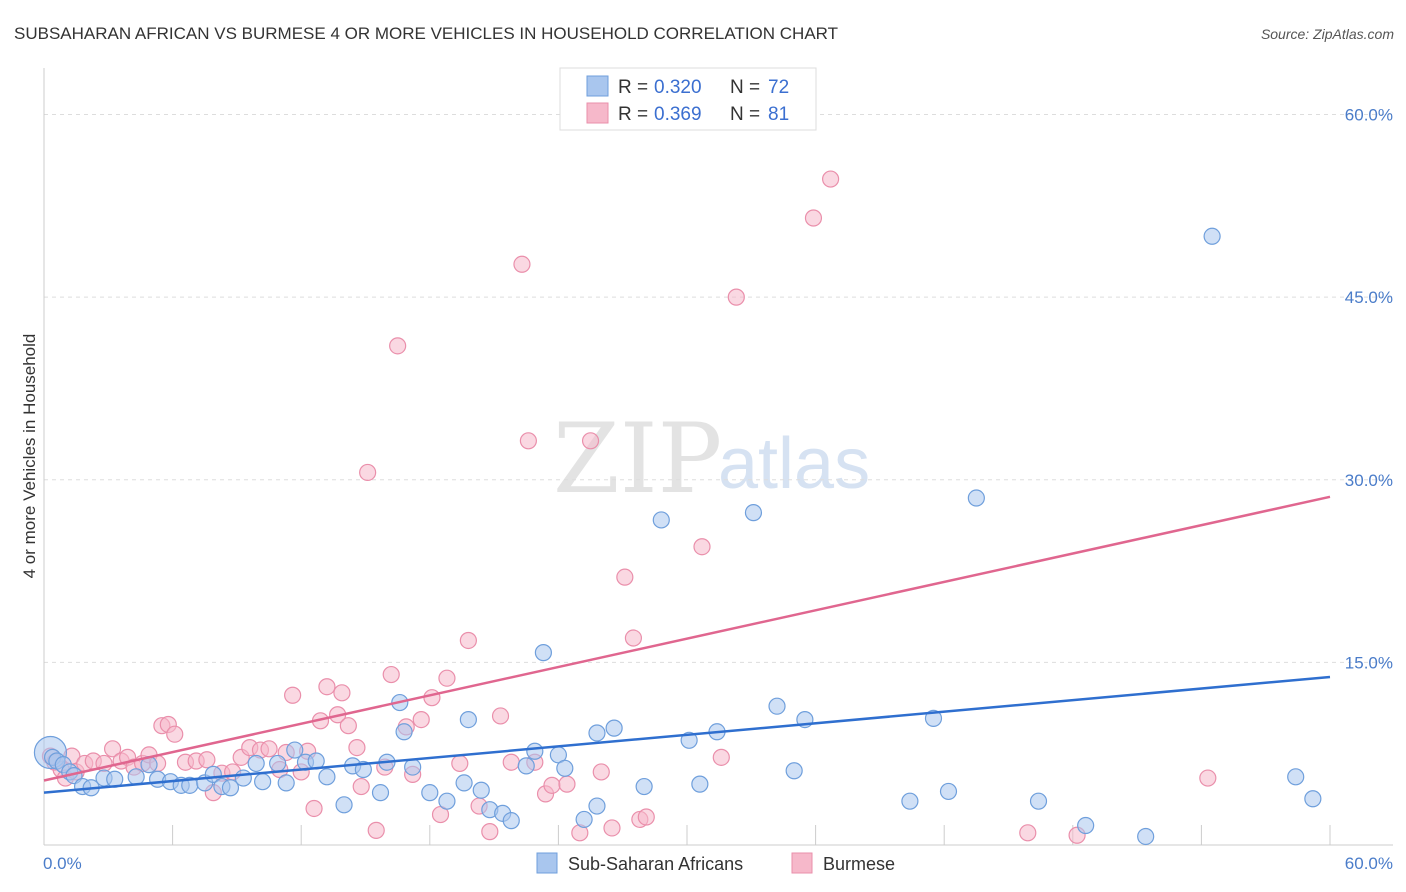 The width and height of the screenshot is (1406, 892). Describe the element at coordinates (688, 99) in the screenshot. I see `top-legend: R = 0.320 N = 72 R = 0.369 N = 81` at that location.